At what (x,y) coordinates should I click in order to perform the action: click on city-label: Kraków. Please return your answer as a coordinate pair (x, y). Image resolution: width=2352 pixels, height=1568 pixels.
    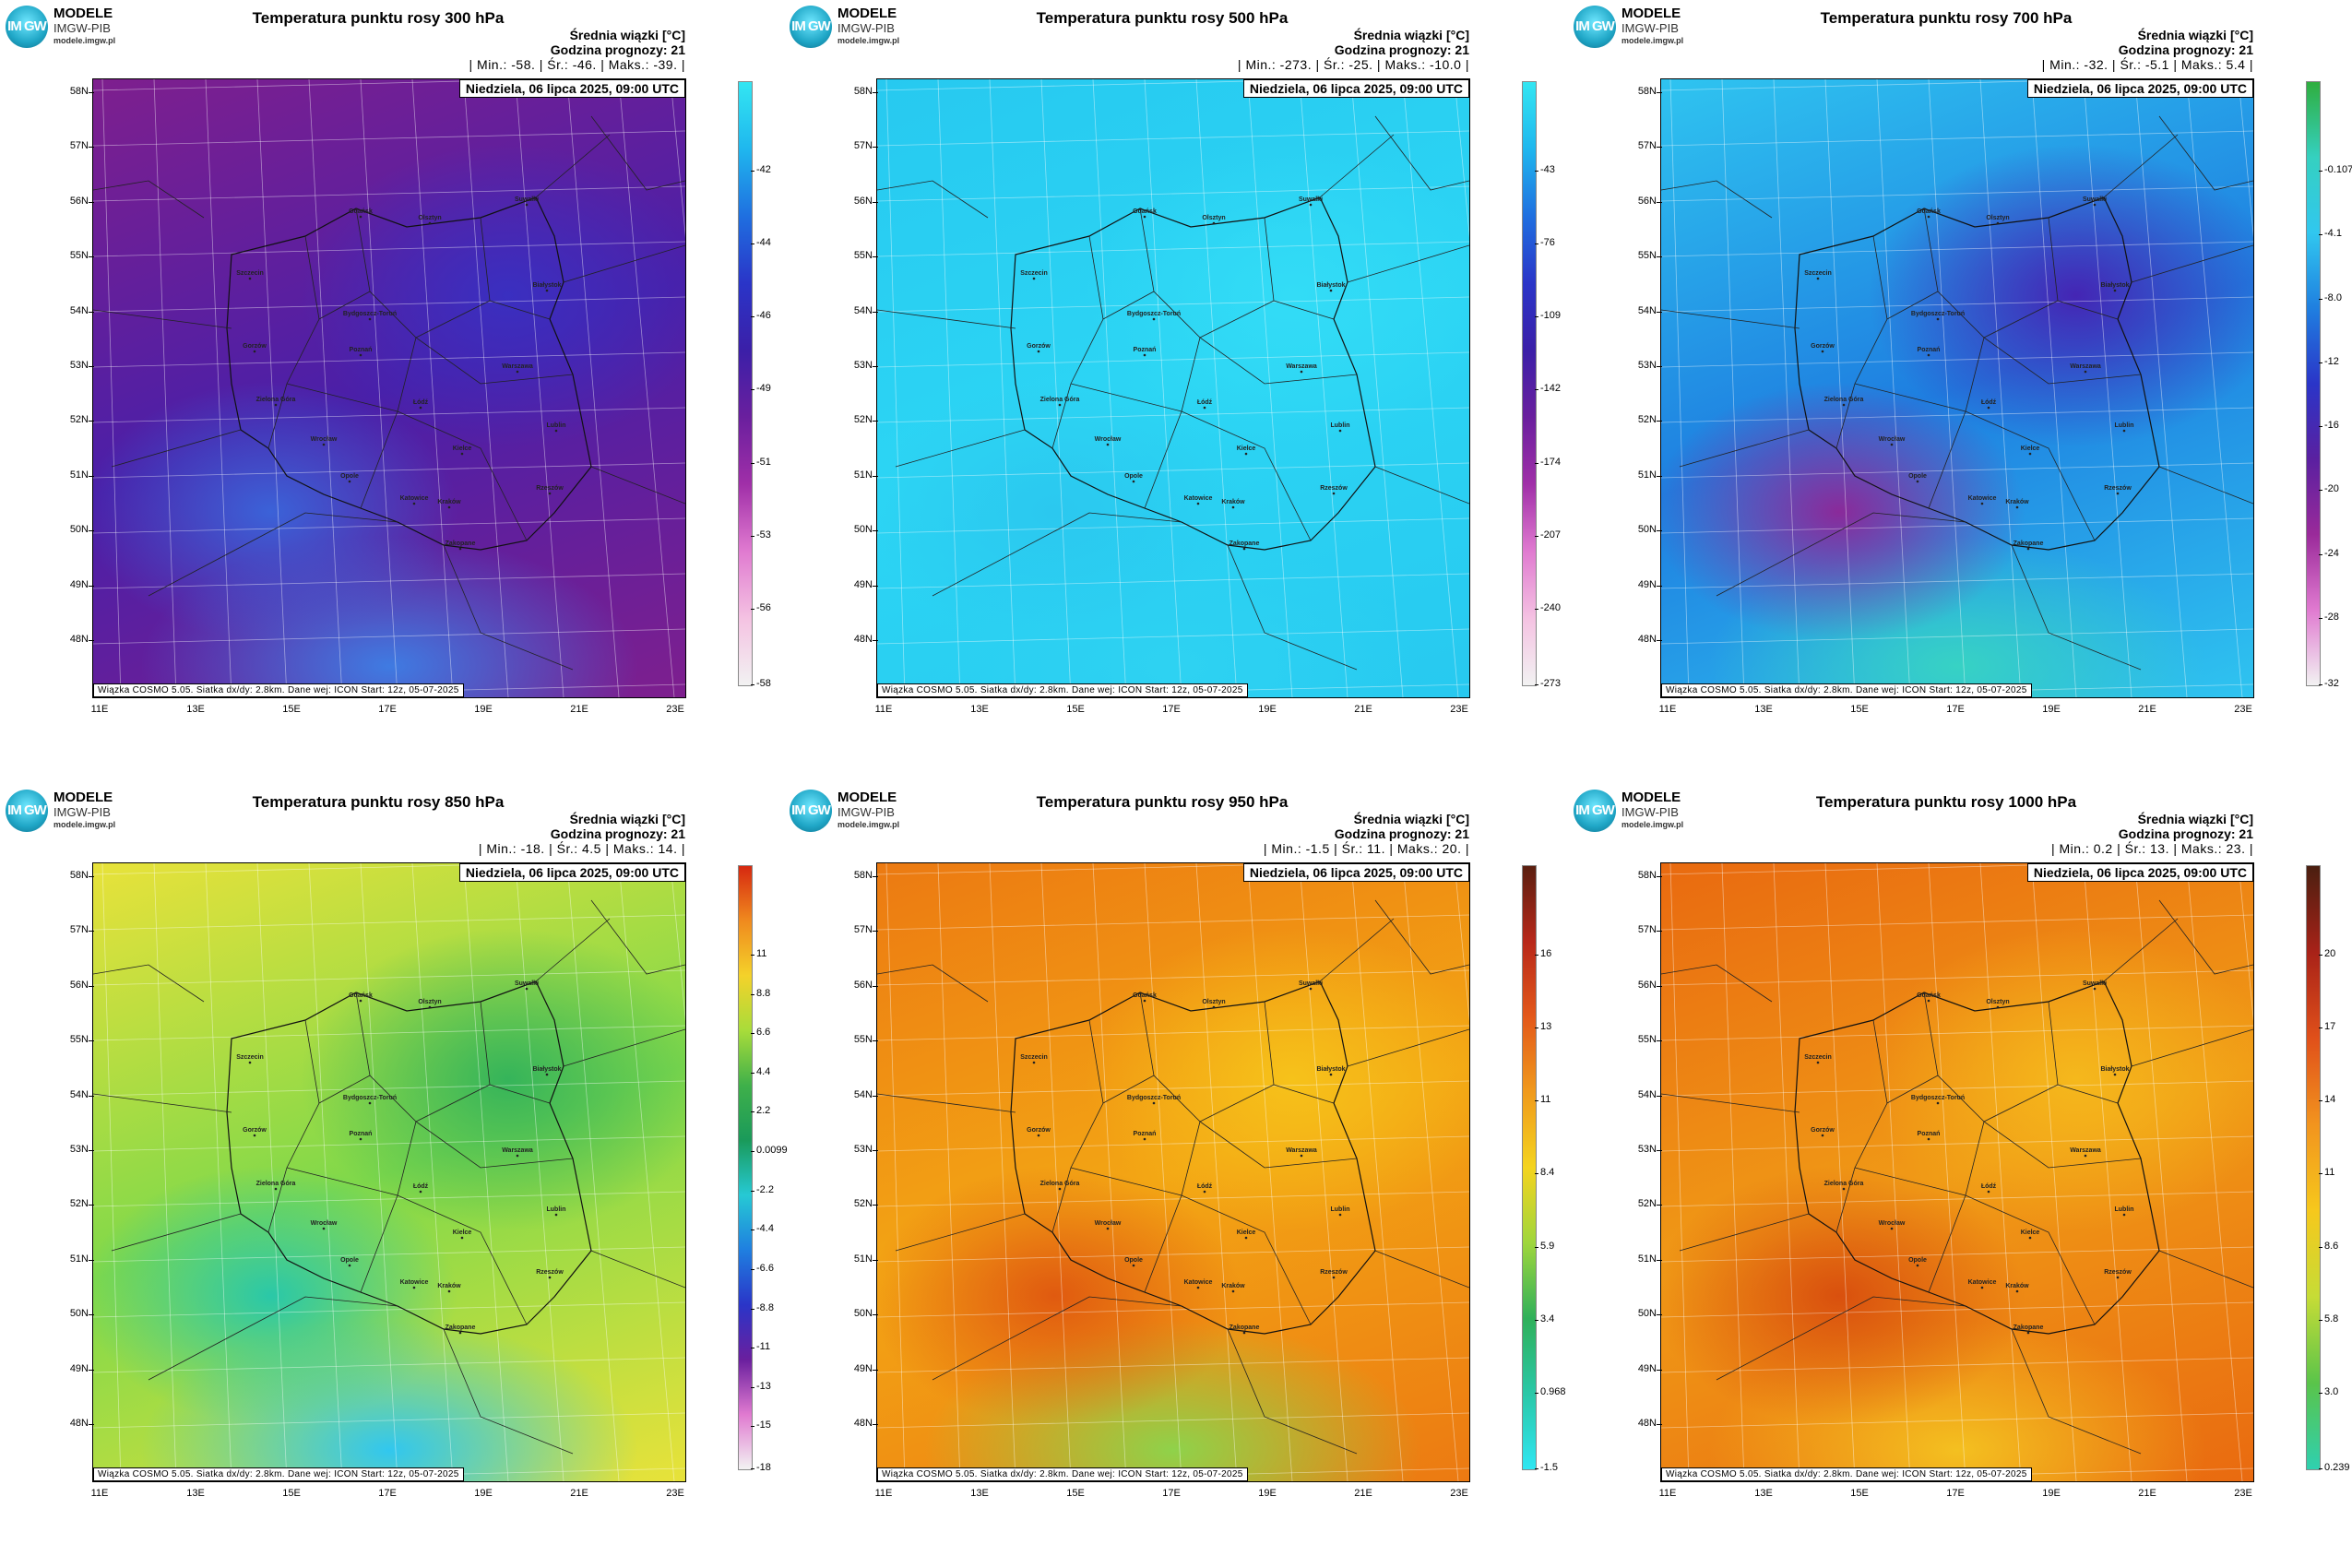
    Looking at the image, I should click on (449, 1286).